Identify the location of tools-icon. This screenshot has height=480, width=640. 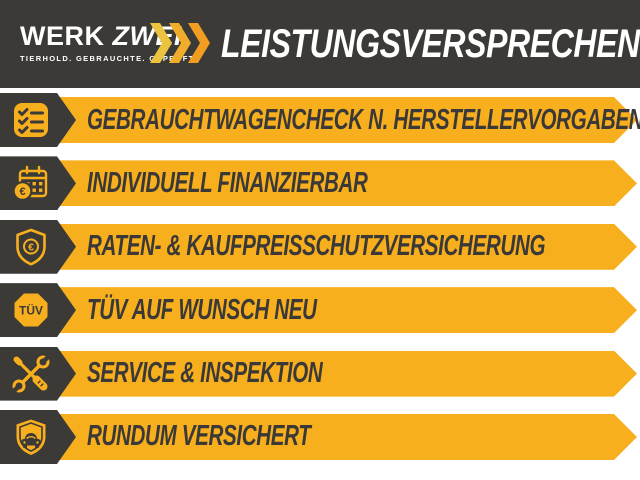
(31, 373).